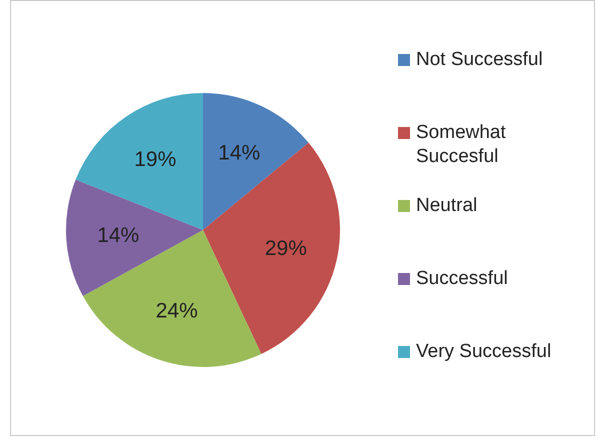 The height and width of the screenshot is (437, 596). What do you see at coordinates (461, 145) in the screenshot?
I see `legend-label: Somewhat Succesful` at bounding box center [461, 145].